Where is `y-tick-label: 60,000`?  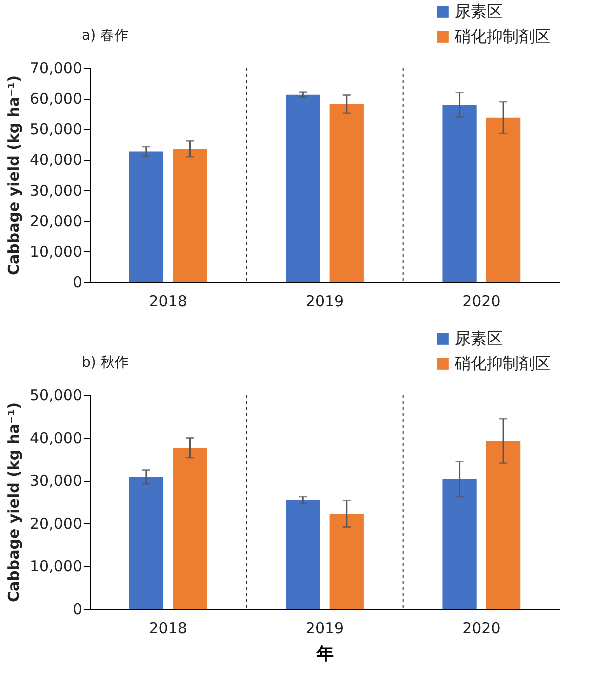 y-tick-label: 60,000 is located at coordinates (56, 99).